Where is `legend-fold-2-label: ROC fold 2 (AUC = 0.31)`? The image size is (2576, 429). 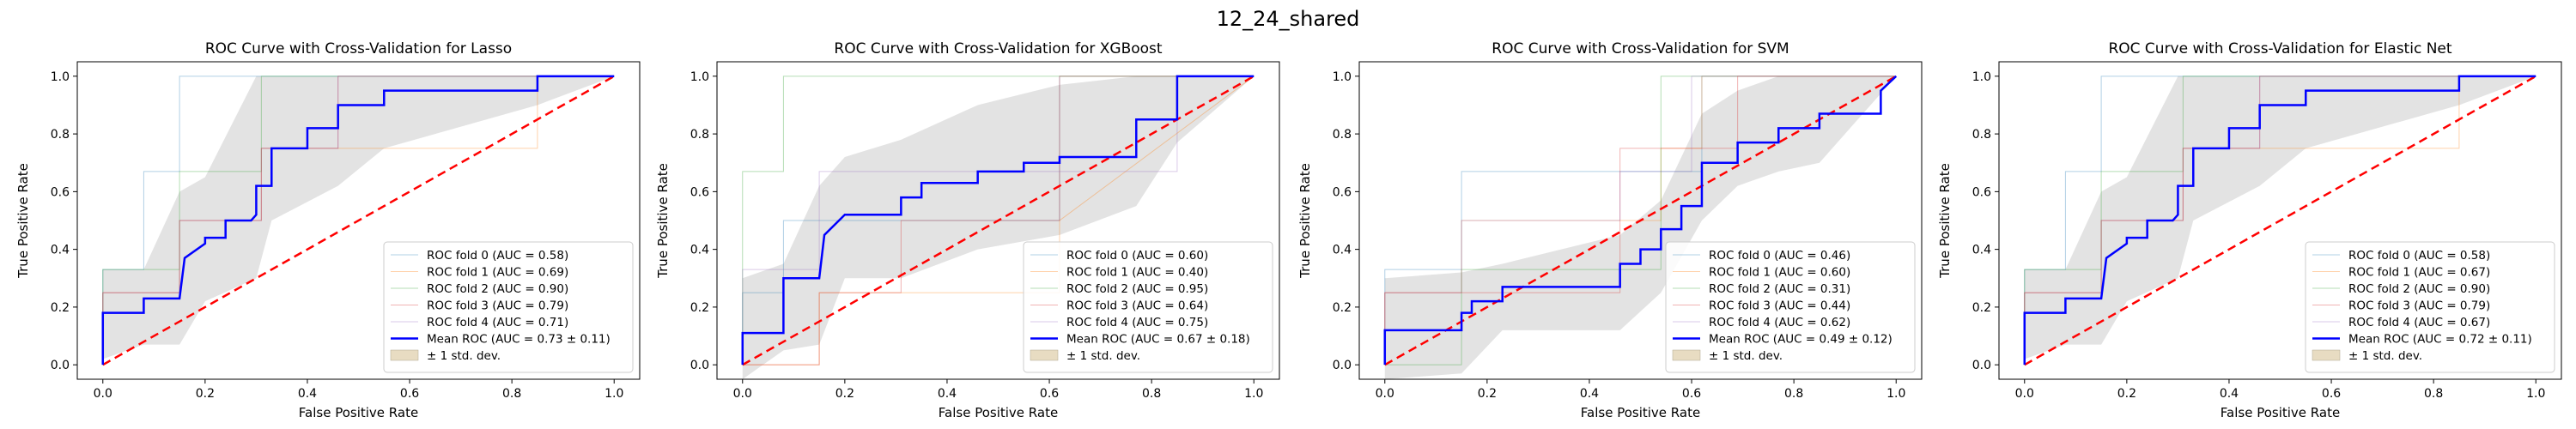
legend-fold-2-label: ROC fold 2 (AUC = 0.31) is located at coordinates (1779, 289).